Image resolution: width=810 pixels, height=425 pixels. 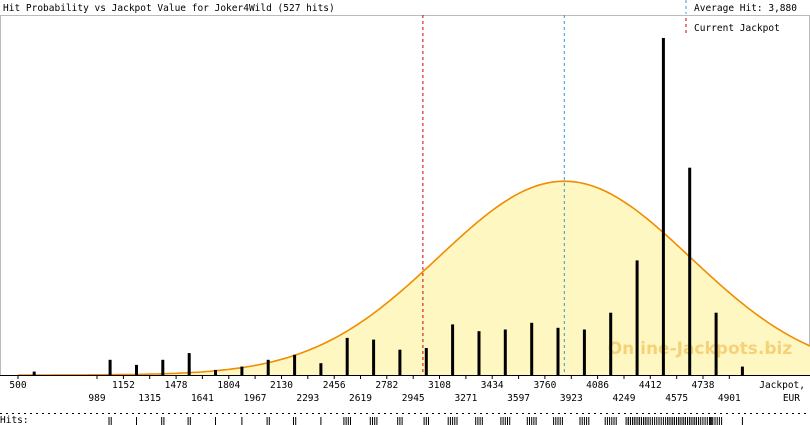 What do you see at coordinates (413, 398) in the screenshot?
I see `x-tick-label-lower: 2945` at bounding box center [413, 398].